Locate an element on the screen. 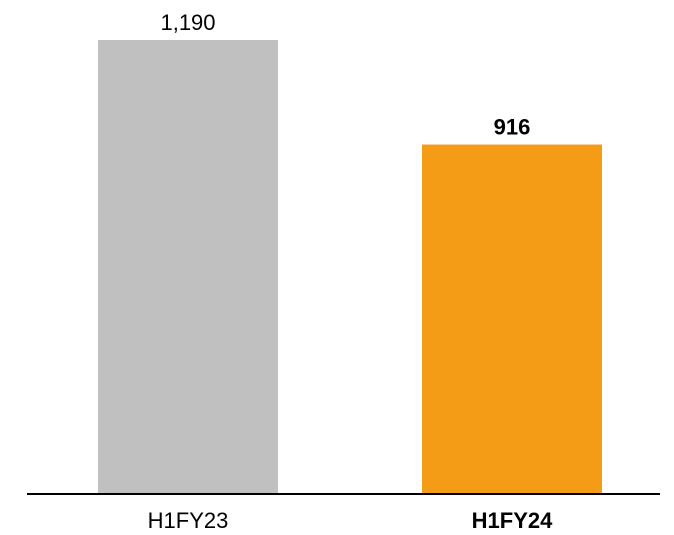 This screenshot has height=535, width=674. category-label-h1fy23: H1FY23 is located at coordinates (188, 520).